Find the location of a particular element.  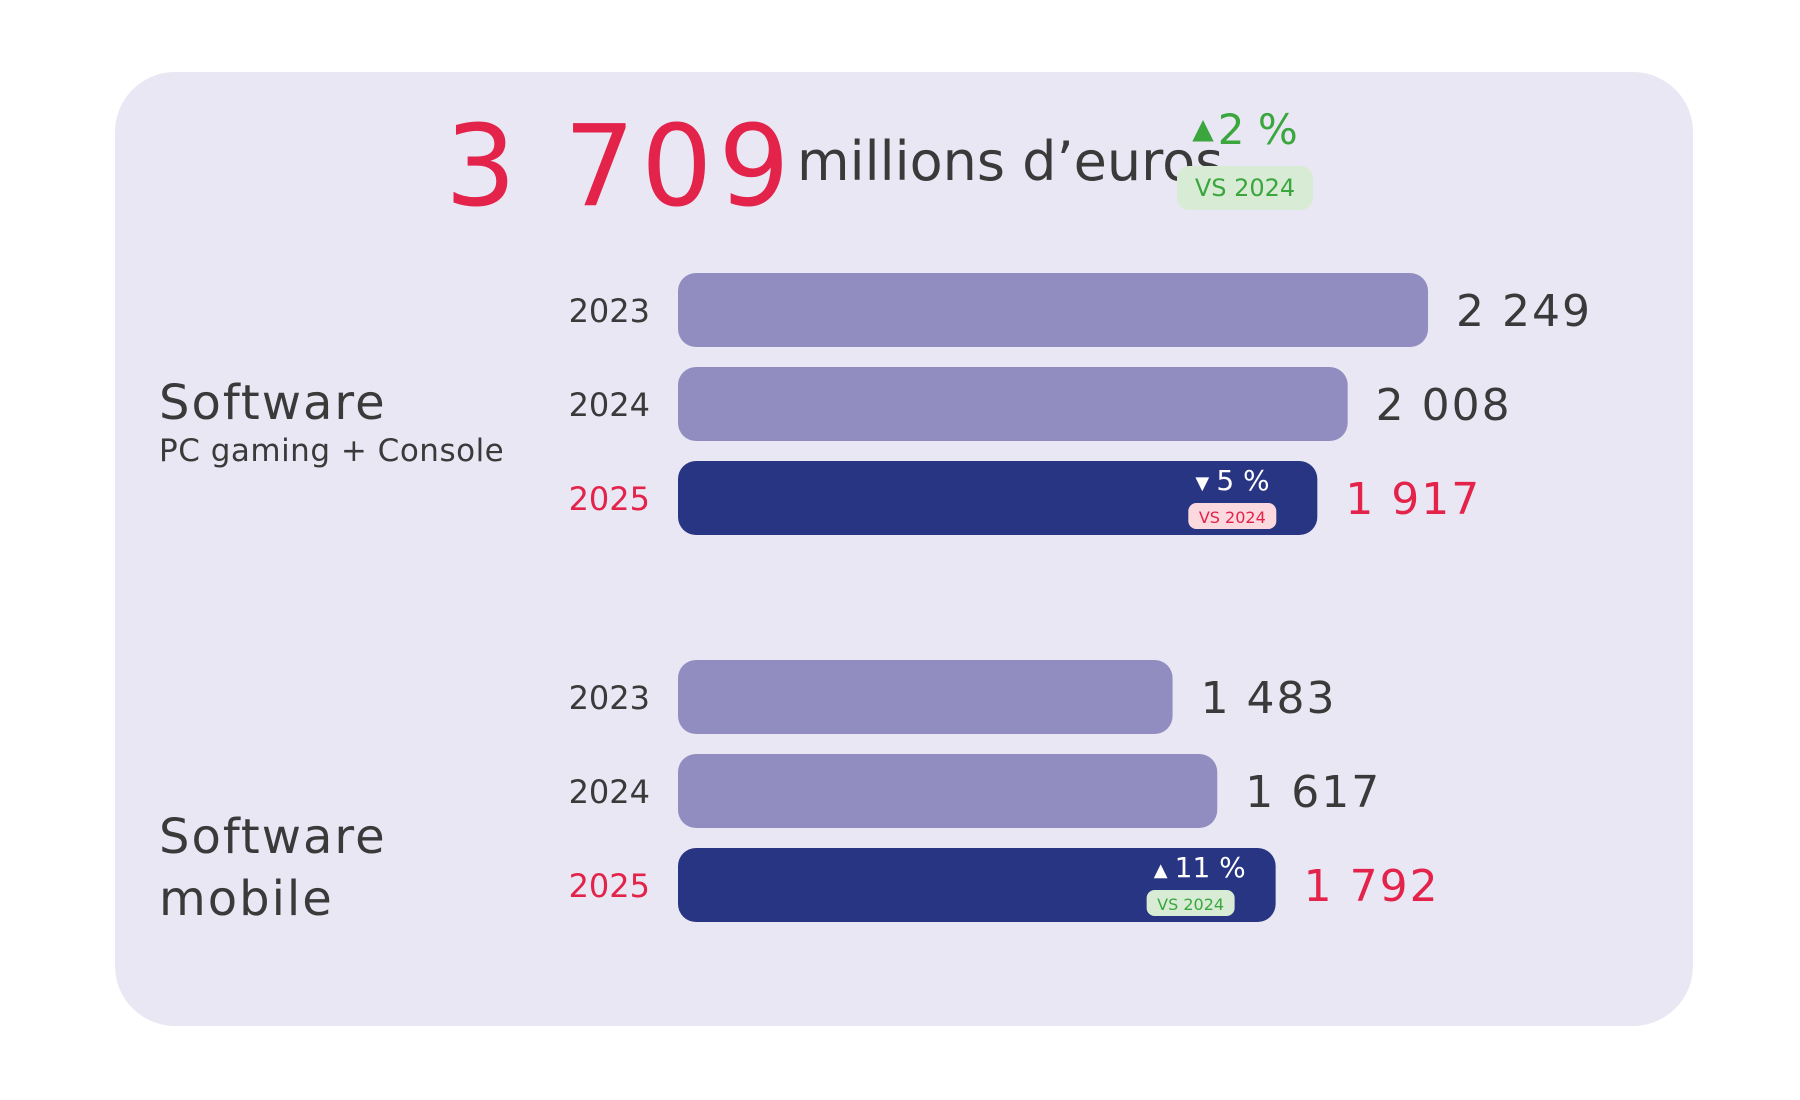

total-unit: millions d’euros is located at coordinates (1010, 161).